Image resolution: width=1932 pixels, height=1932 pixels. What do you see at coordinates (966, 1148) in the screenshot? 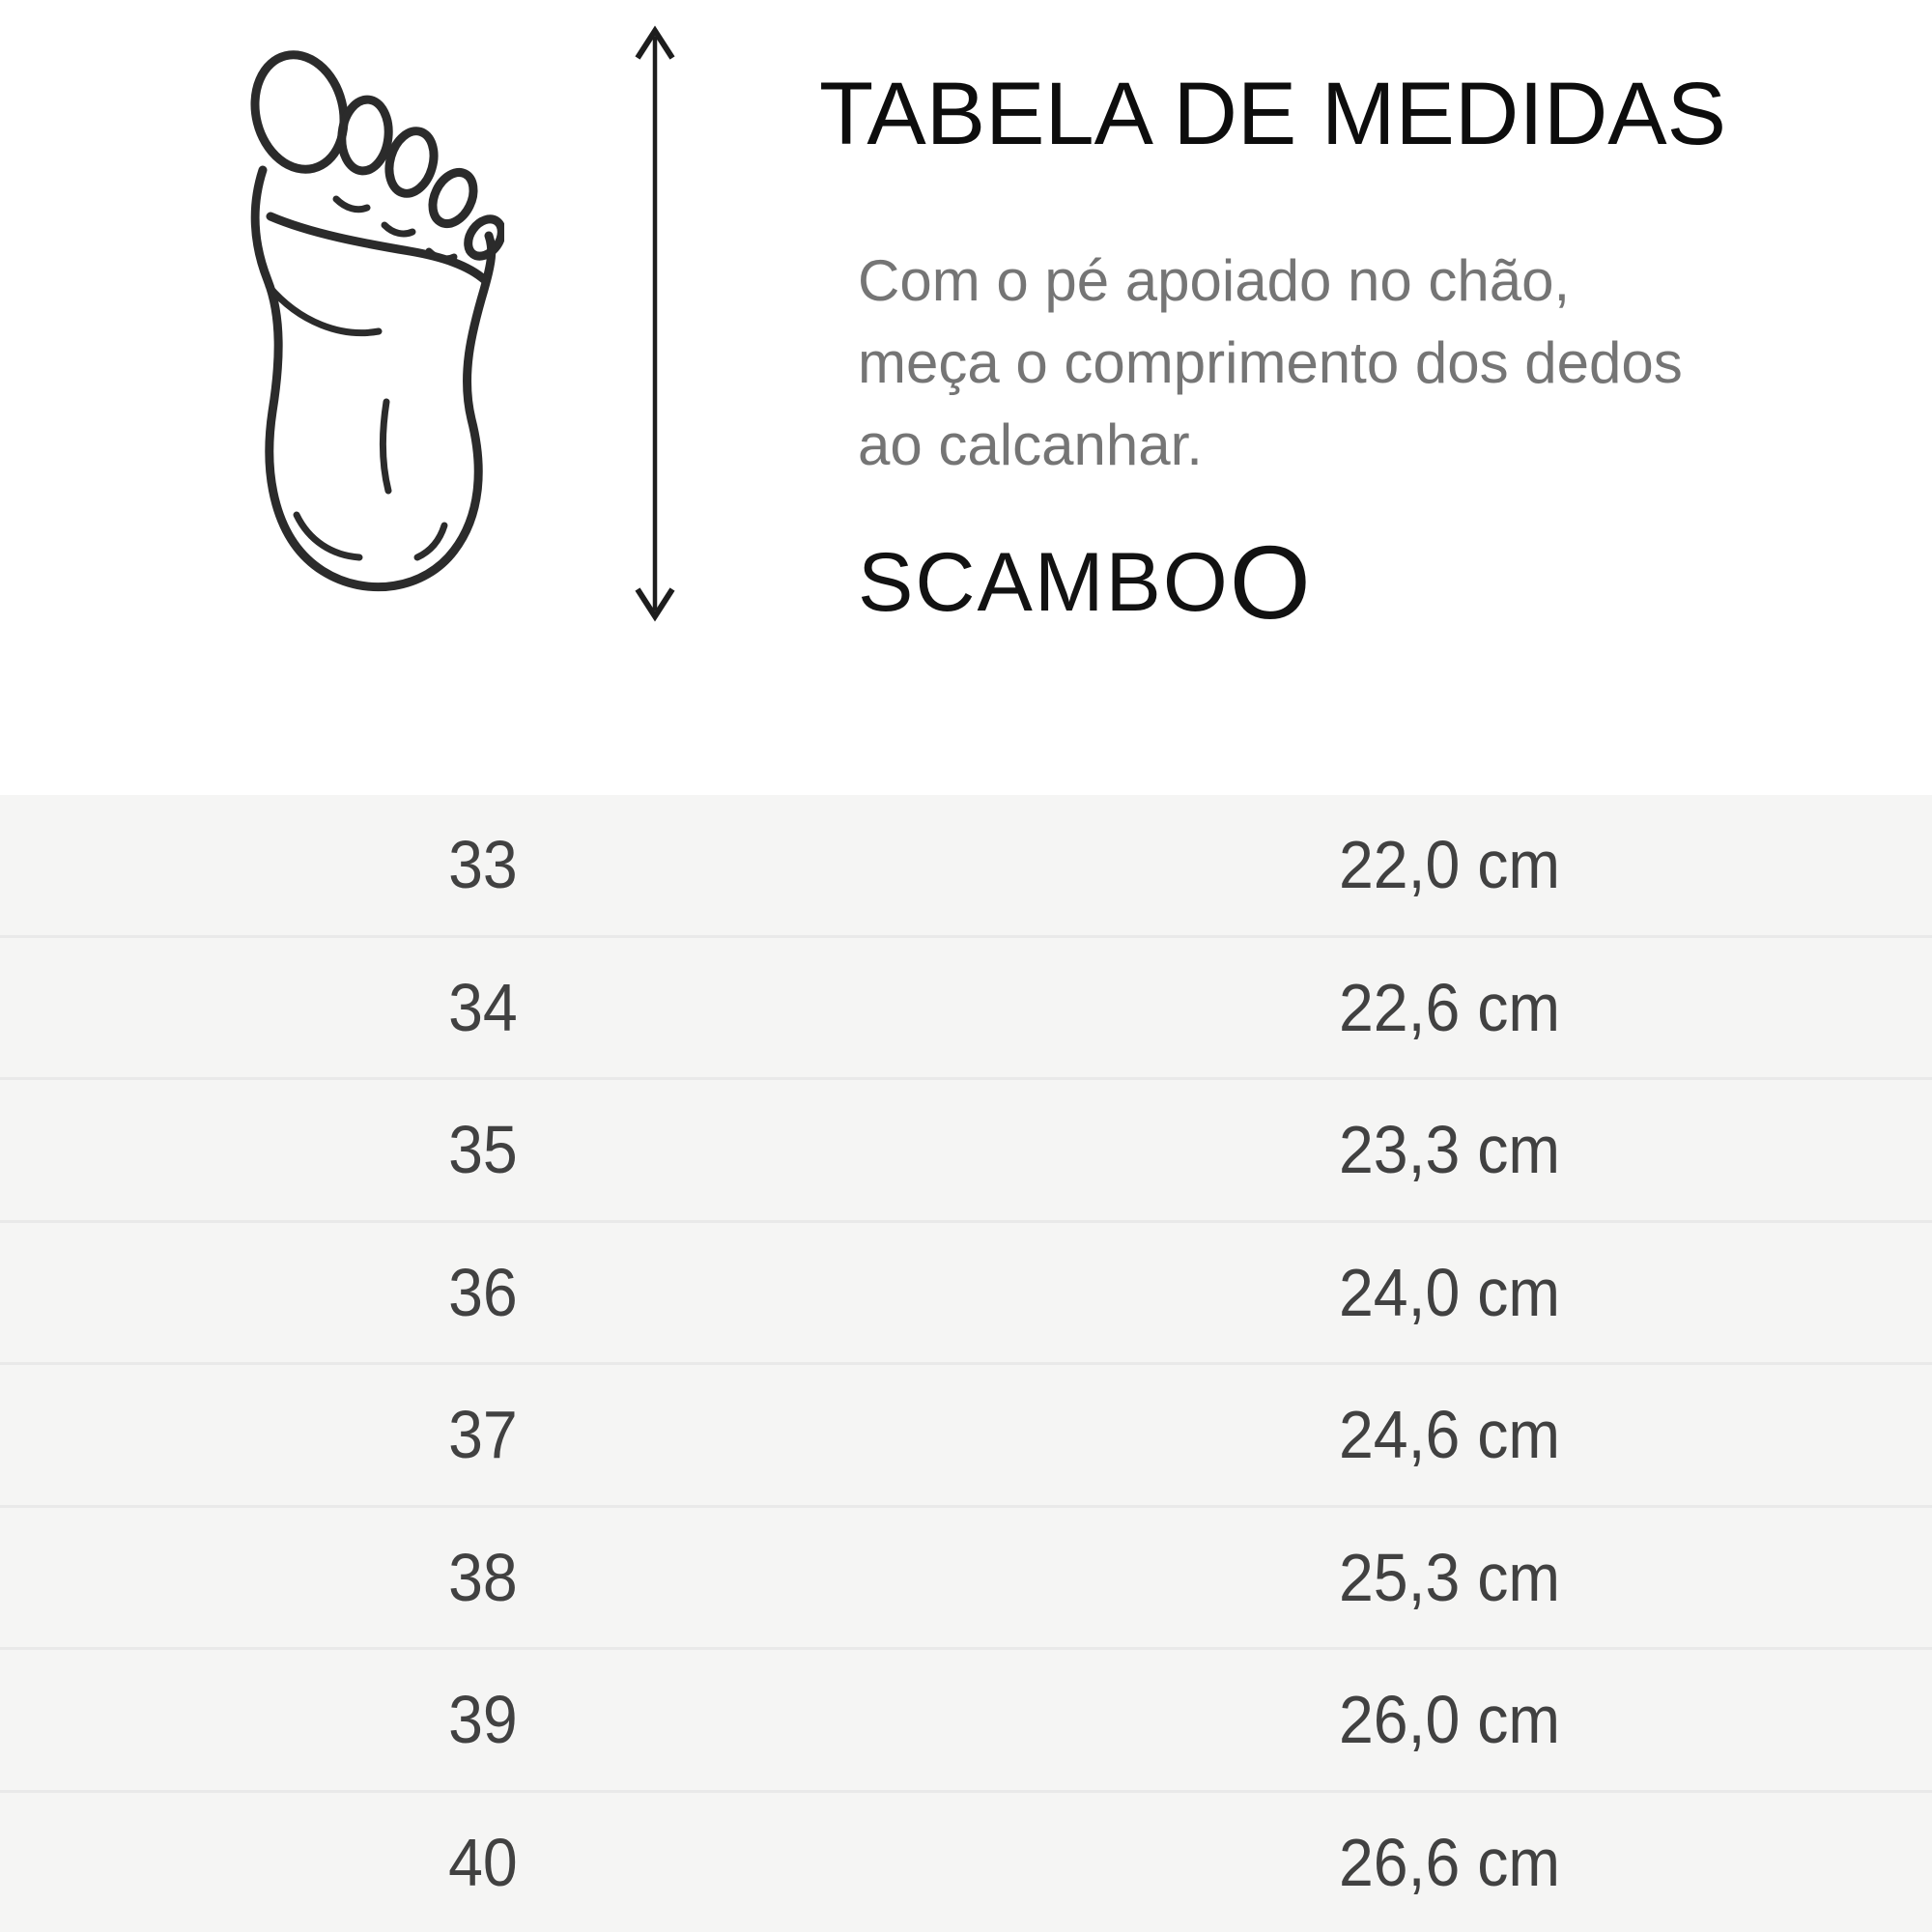
I see `table-row: 35 23,3 cm` at bounding box center [966, 1148].